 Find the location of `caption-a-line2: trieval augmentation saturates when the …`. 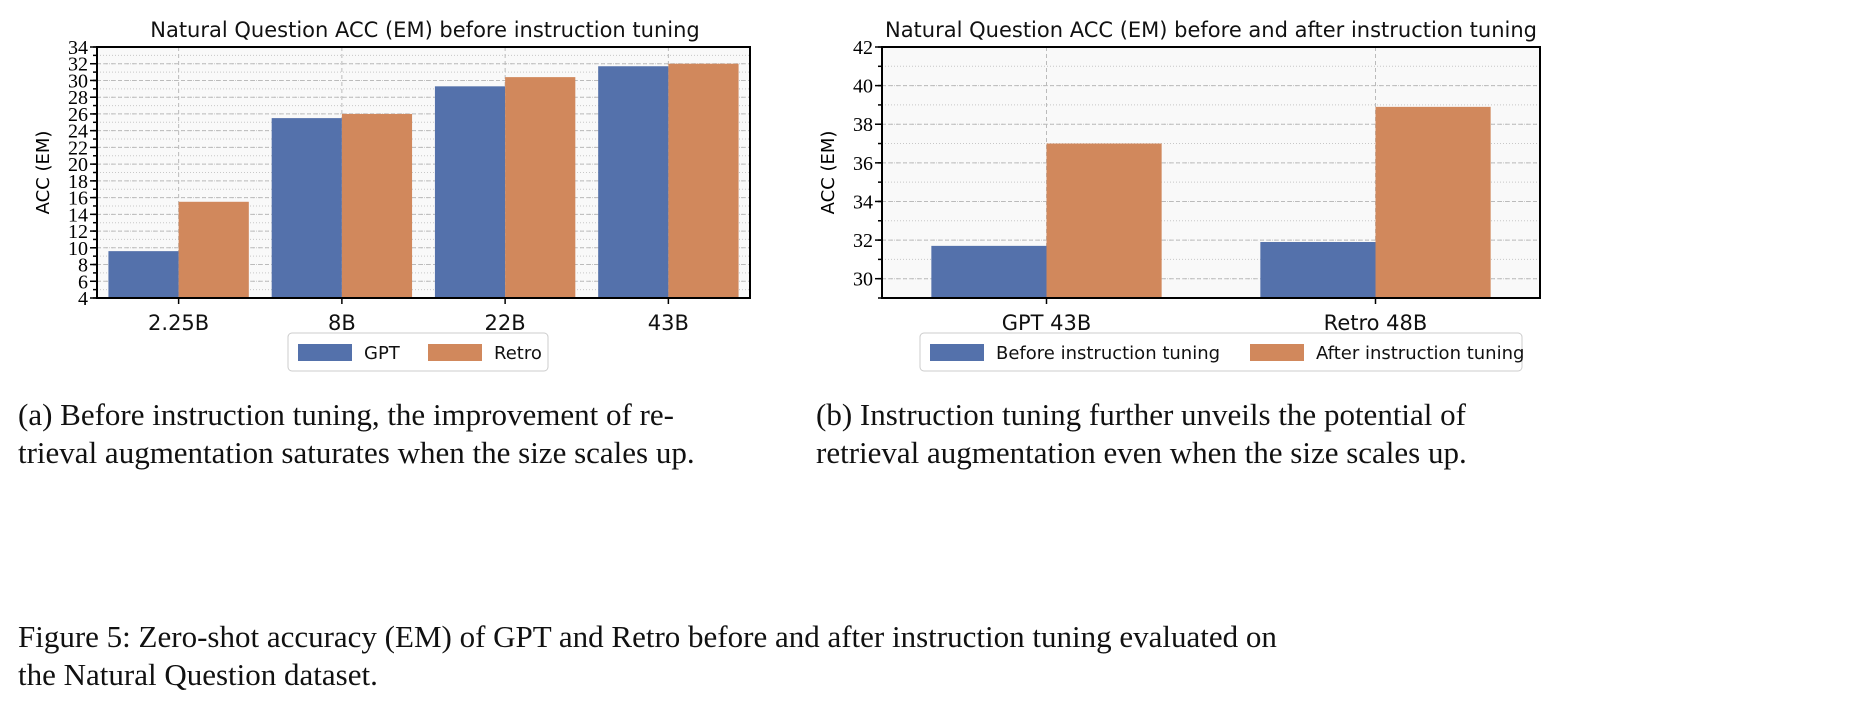

caption-a-line2: trieval augmentation saturates when the … is located at coordinates (356, 452).